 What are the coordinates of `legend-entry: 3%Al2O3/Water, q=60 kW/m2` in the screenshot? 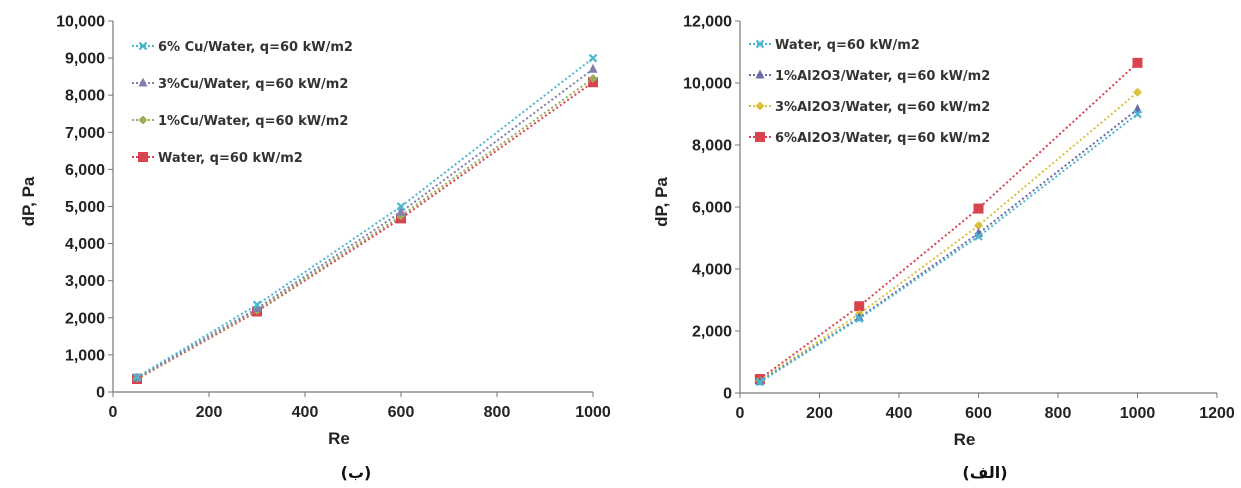 It's located at (869, 107).